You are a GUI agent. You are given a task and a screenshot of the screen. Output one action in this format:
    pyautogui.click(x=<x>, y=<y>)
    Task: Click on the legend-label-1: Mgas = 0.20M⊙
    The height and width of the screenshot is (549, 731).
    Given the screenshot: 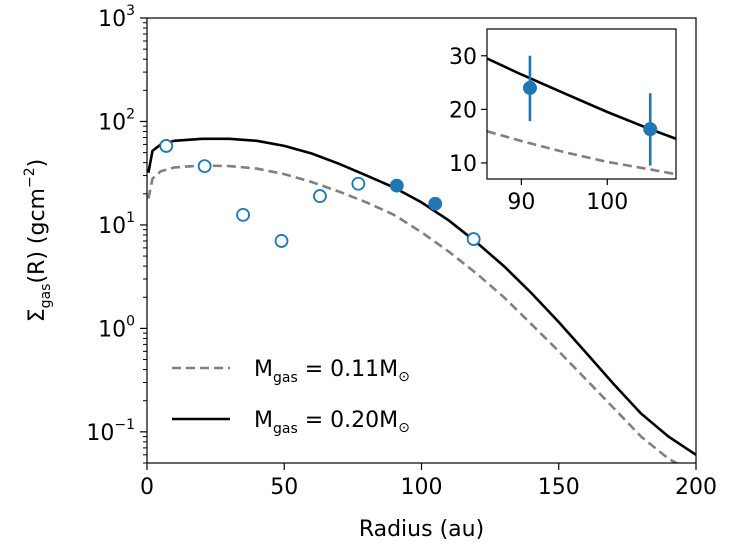 What is the action you would take?
    pyautogui.click(x=332, y=422)
    